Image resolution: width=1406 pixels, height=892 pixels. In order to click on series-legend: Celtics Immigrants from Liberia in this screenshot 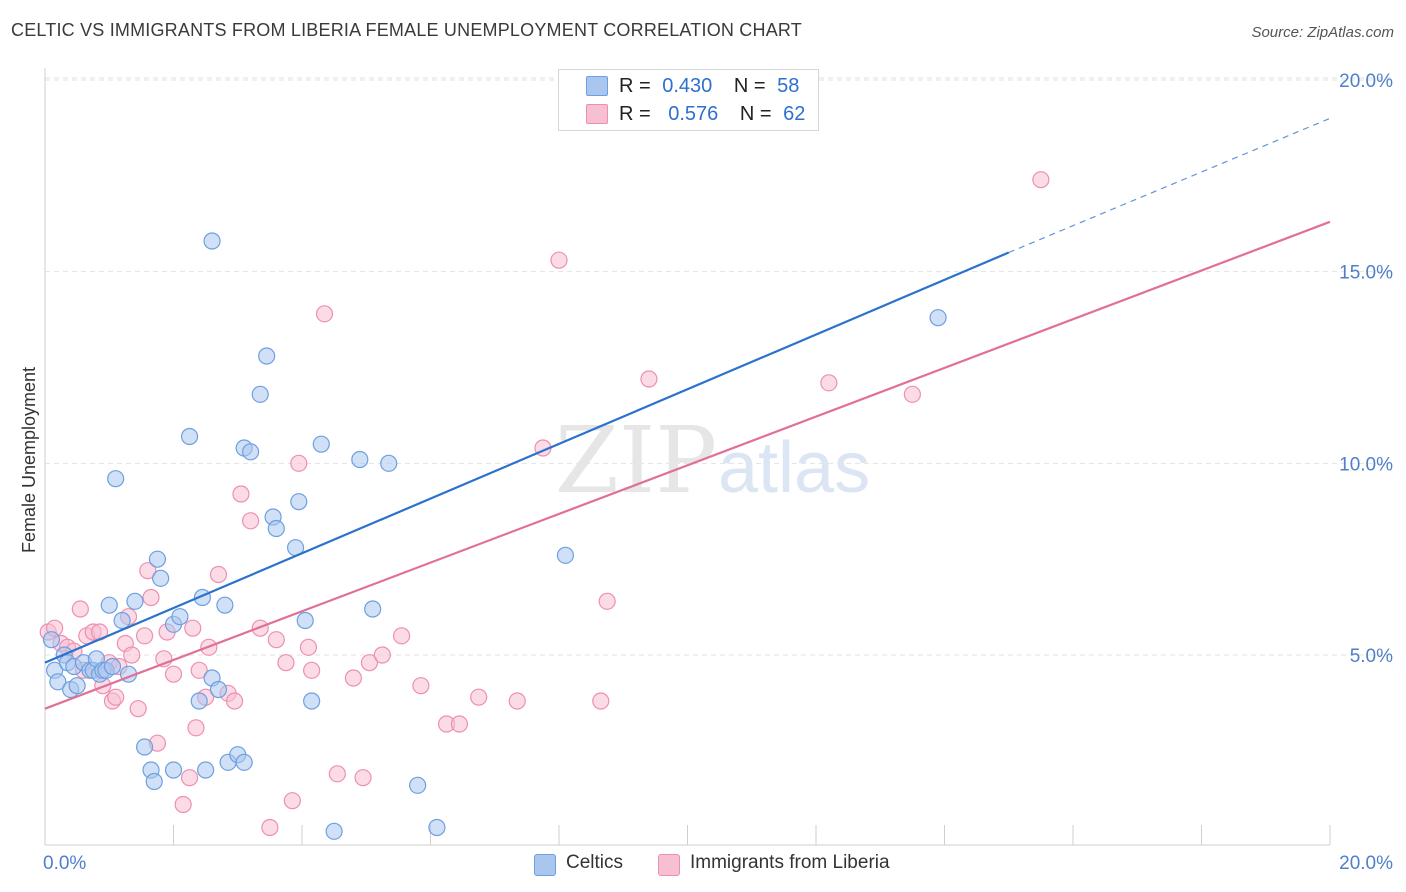, I will do `click(724, 865)`.